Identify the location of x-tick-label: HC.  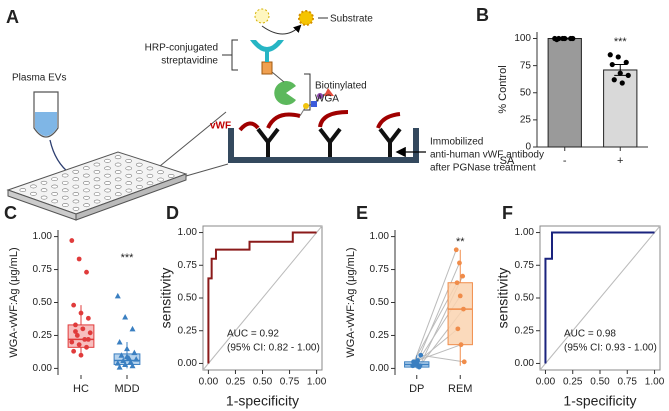
(81, 389).